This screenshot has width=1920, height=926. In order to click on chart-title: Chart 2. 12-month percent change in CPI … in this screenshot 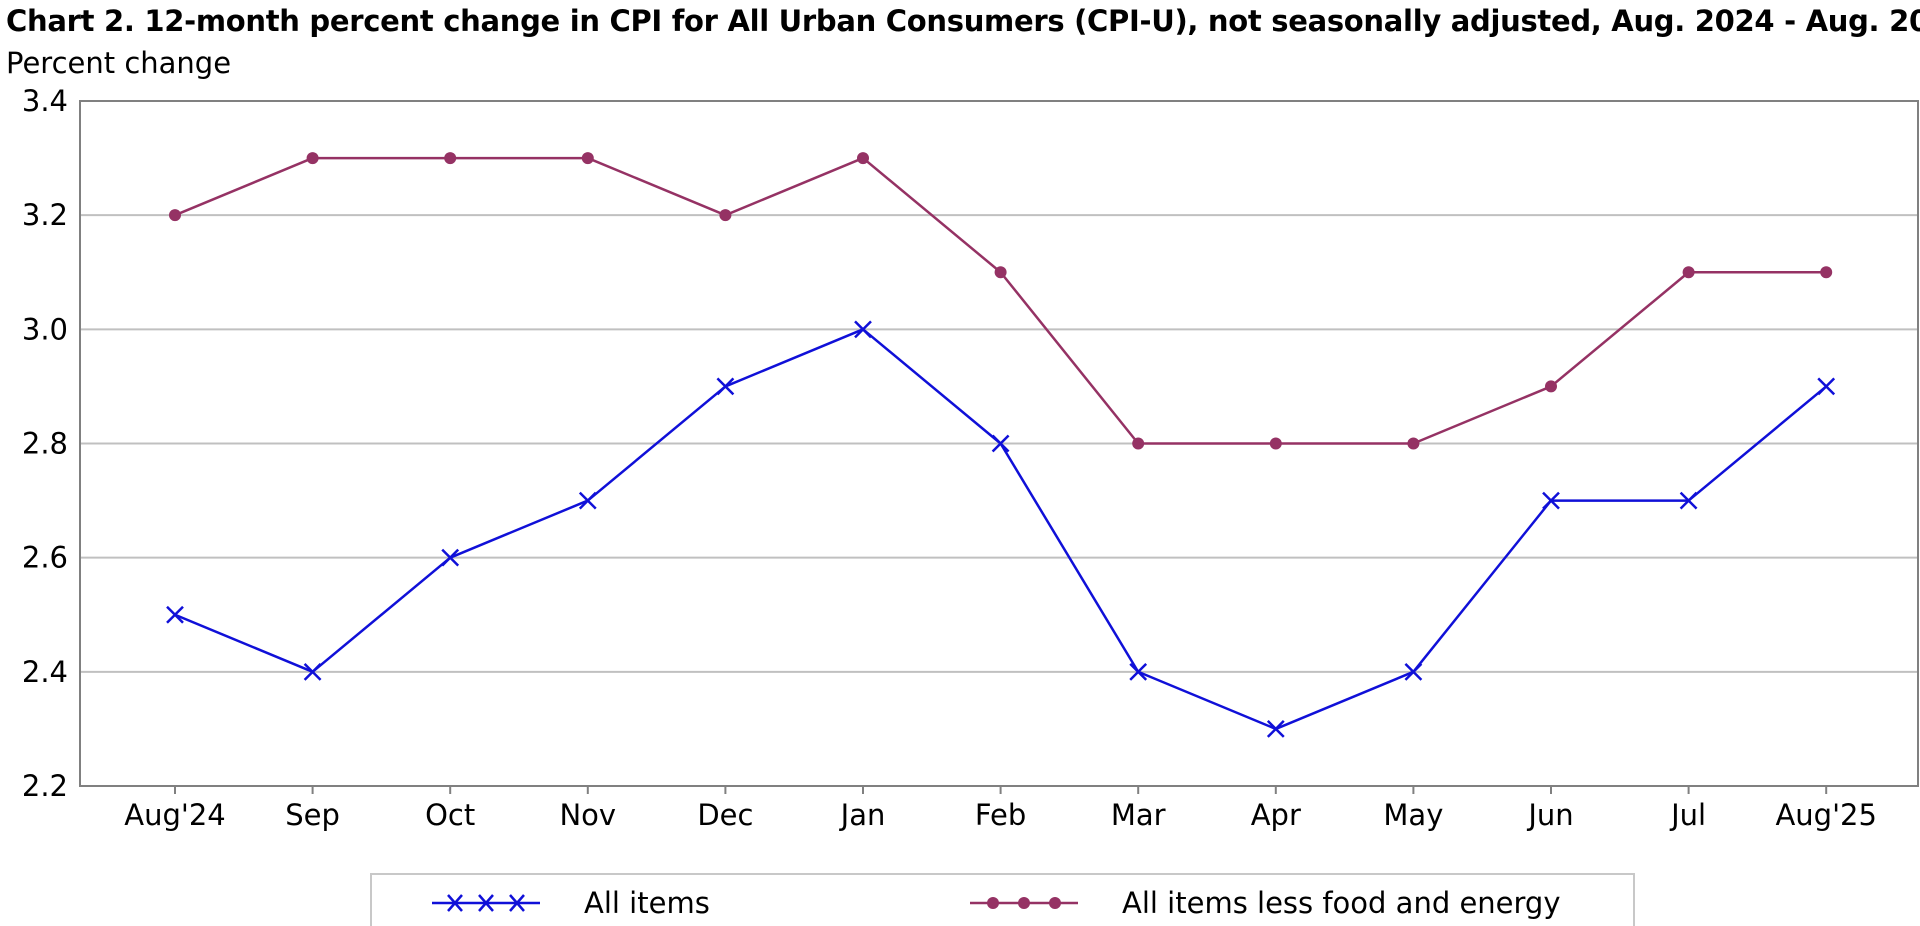, I will do `click(963, 21)`.